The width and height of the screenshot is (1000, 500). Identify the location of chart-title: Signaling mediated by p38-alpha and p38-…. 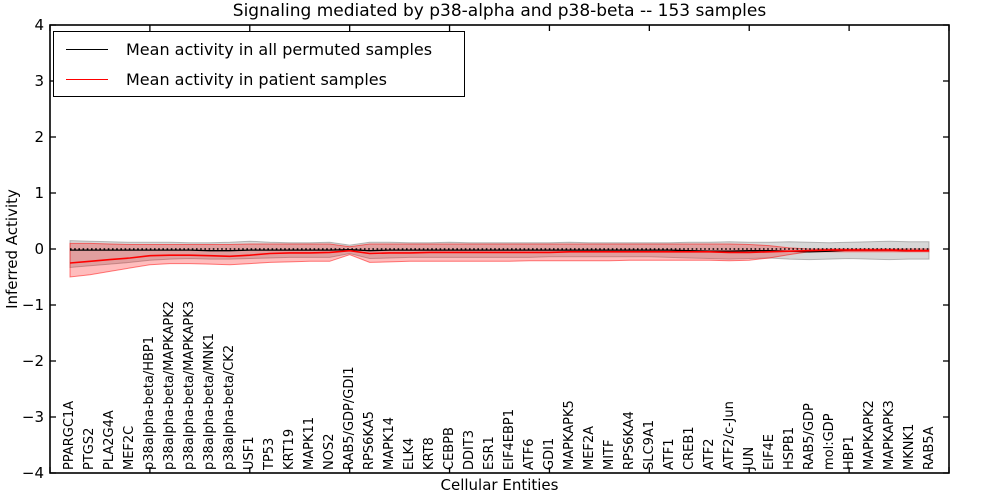
(499, 11).